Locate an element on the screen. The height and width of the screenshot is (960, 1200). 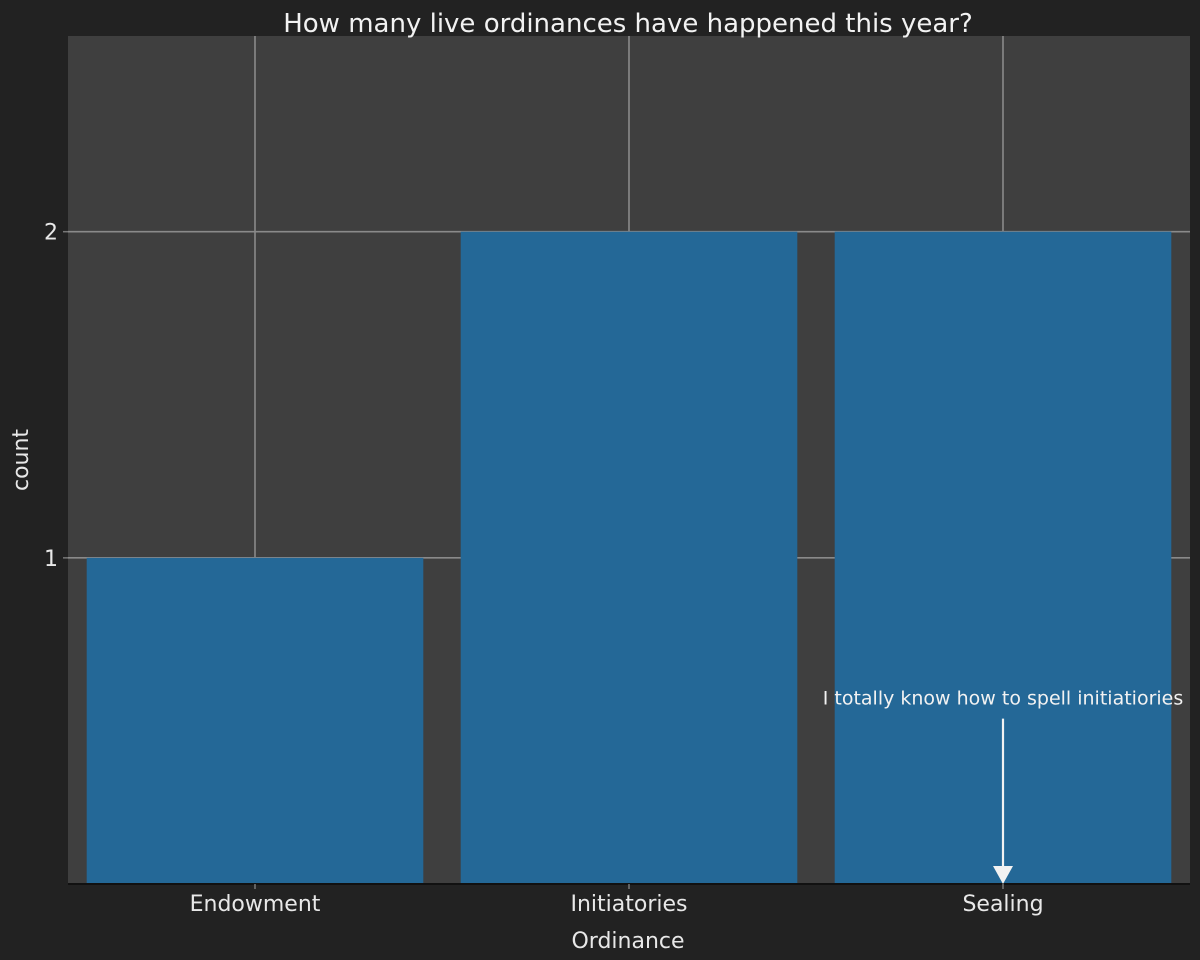
x-axis-label: Ordinance is located at coordinates (627, 941).